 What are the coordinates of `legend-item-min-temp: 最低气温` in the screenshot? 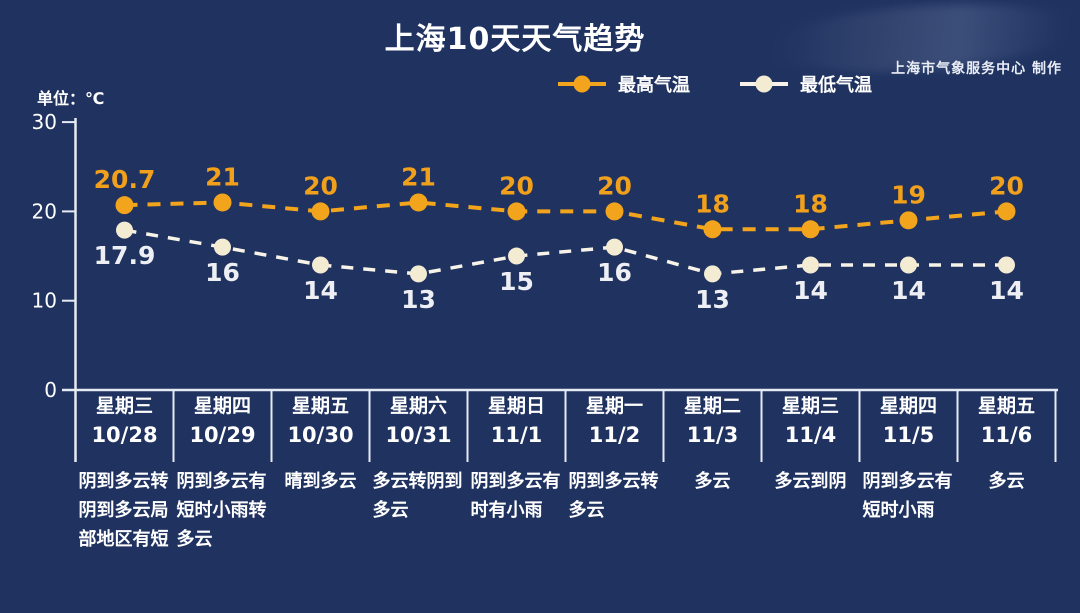 It's located at (805, 84).